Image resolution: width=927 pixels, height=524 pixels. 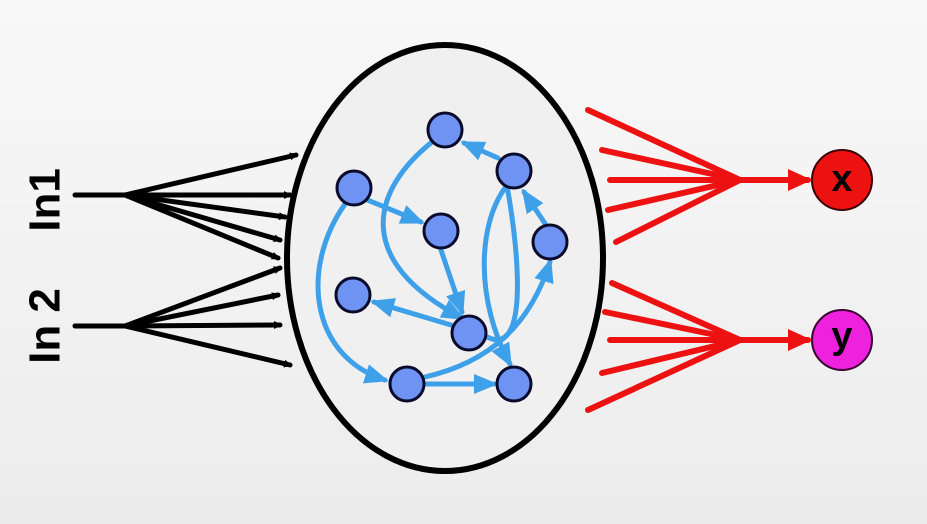 I want to click on input-label-in2: In 2, so click(x=45, y=326).